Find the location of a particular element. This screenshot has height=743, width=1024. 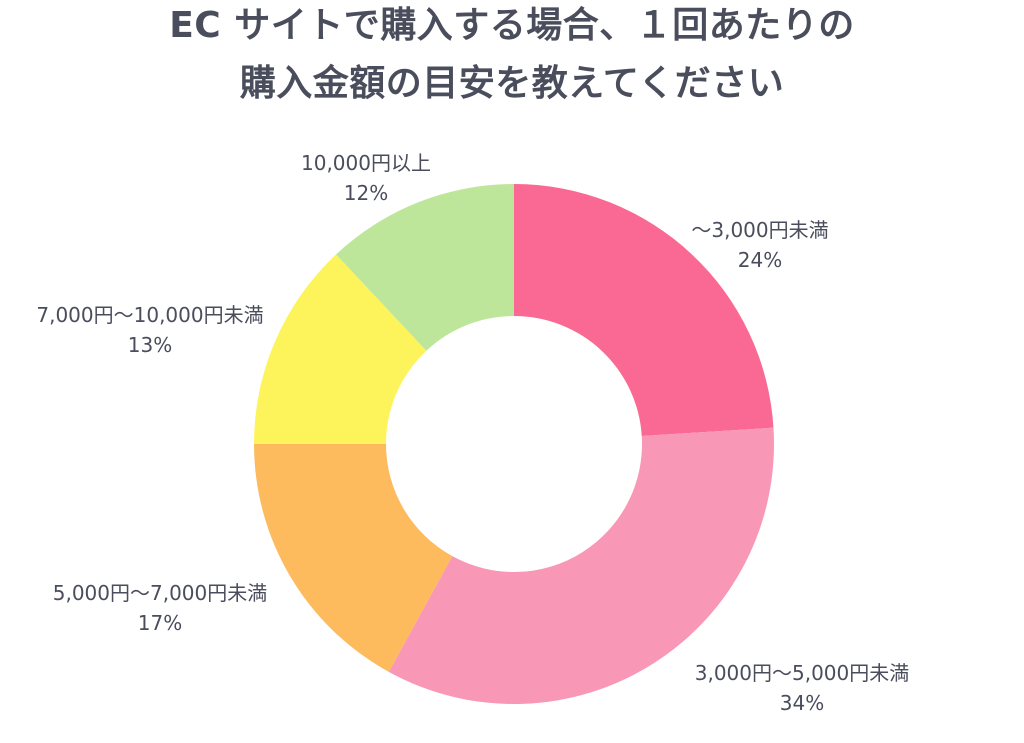

slice-category-label-3: 5,000円～7,000円未満 is located at coordinates (160, 593).